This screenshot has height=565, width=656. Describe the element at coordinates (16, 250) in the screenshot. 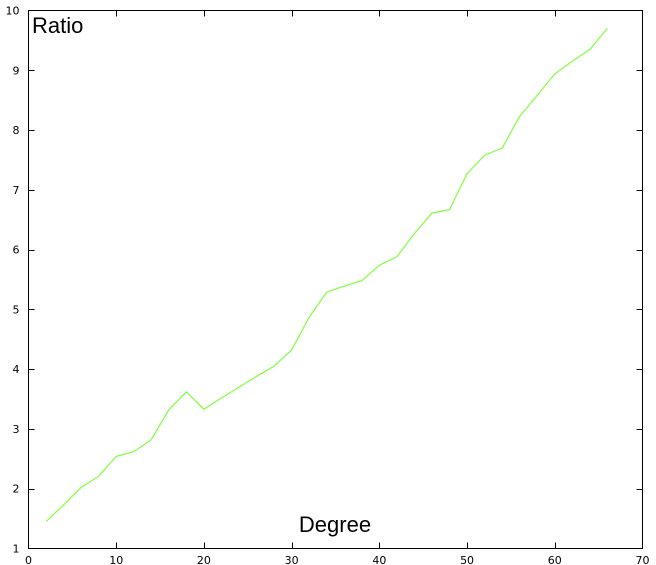

I see `y-tick-label: 6` at that location.